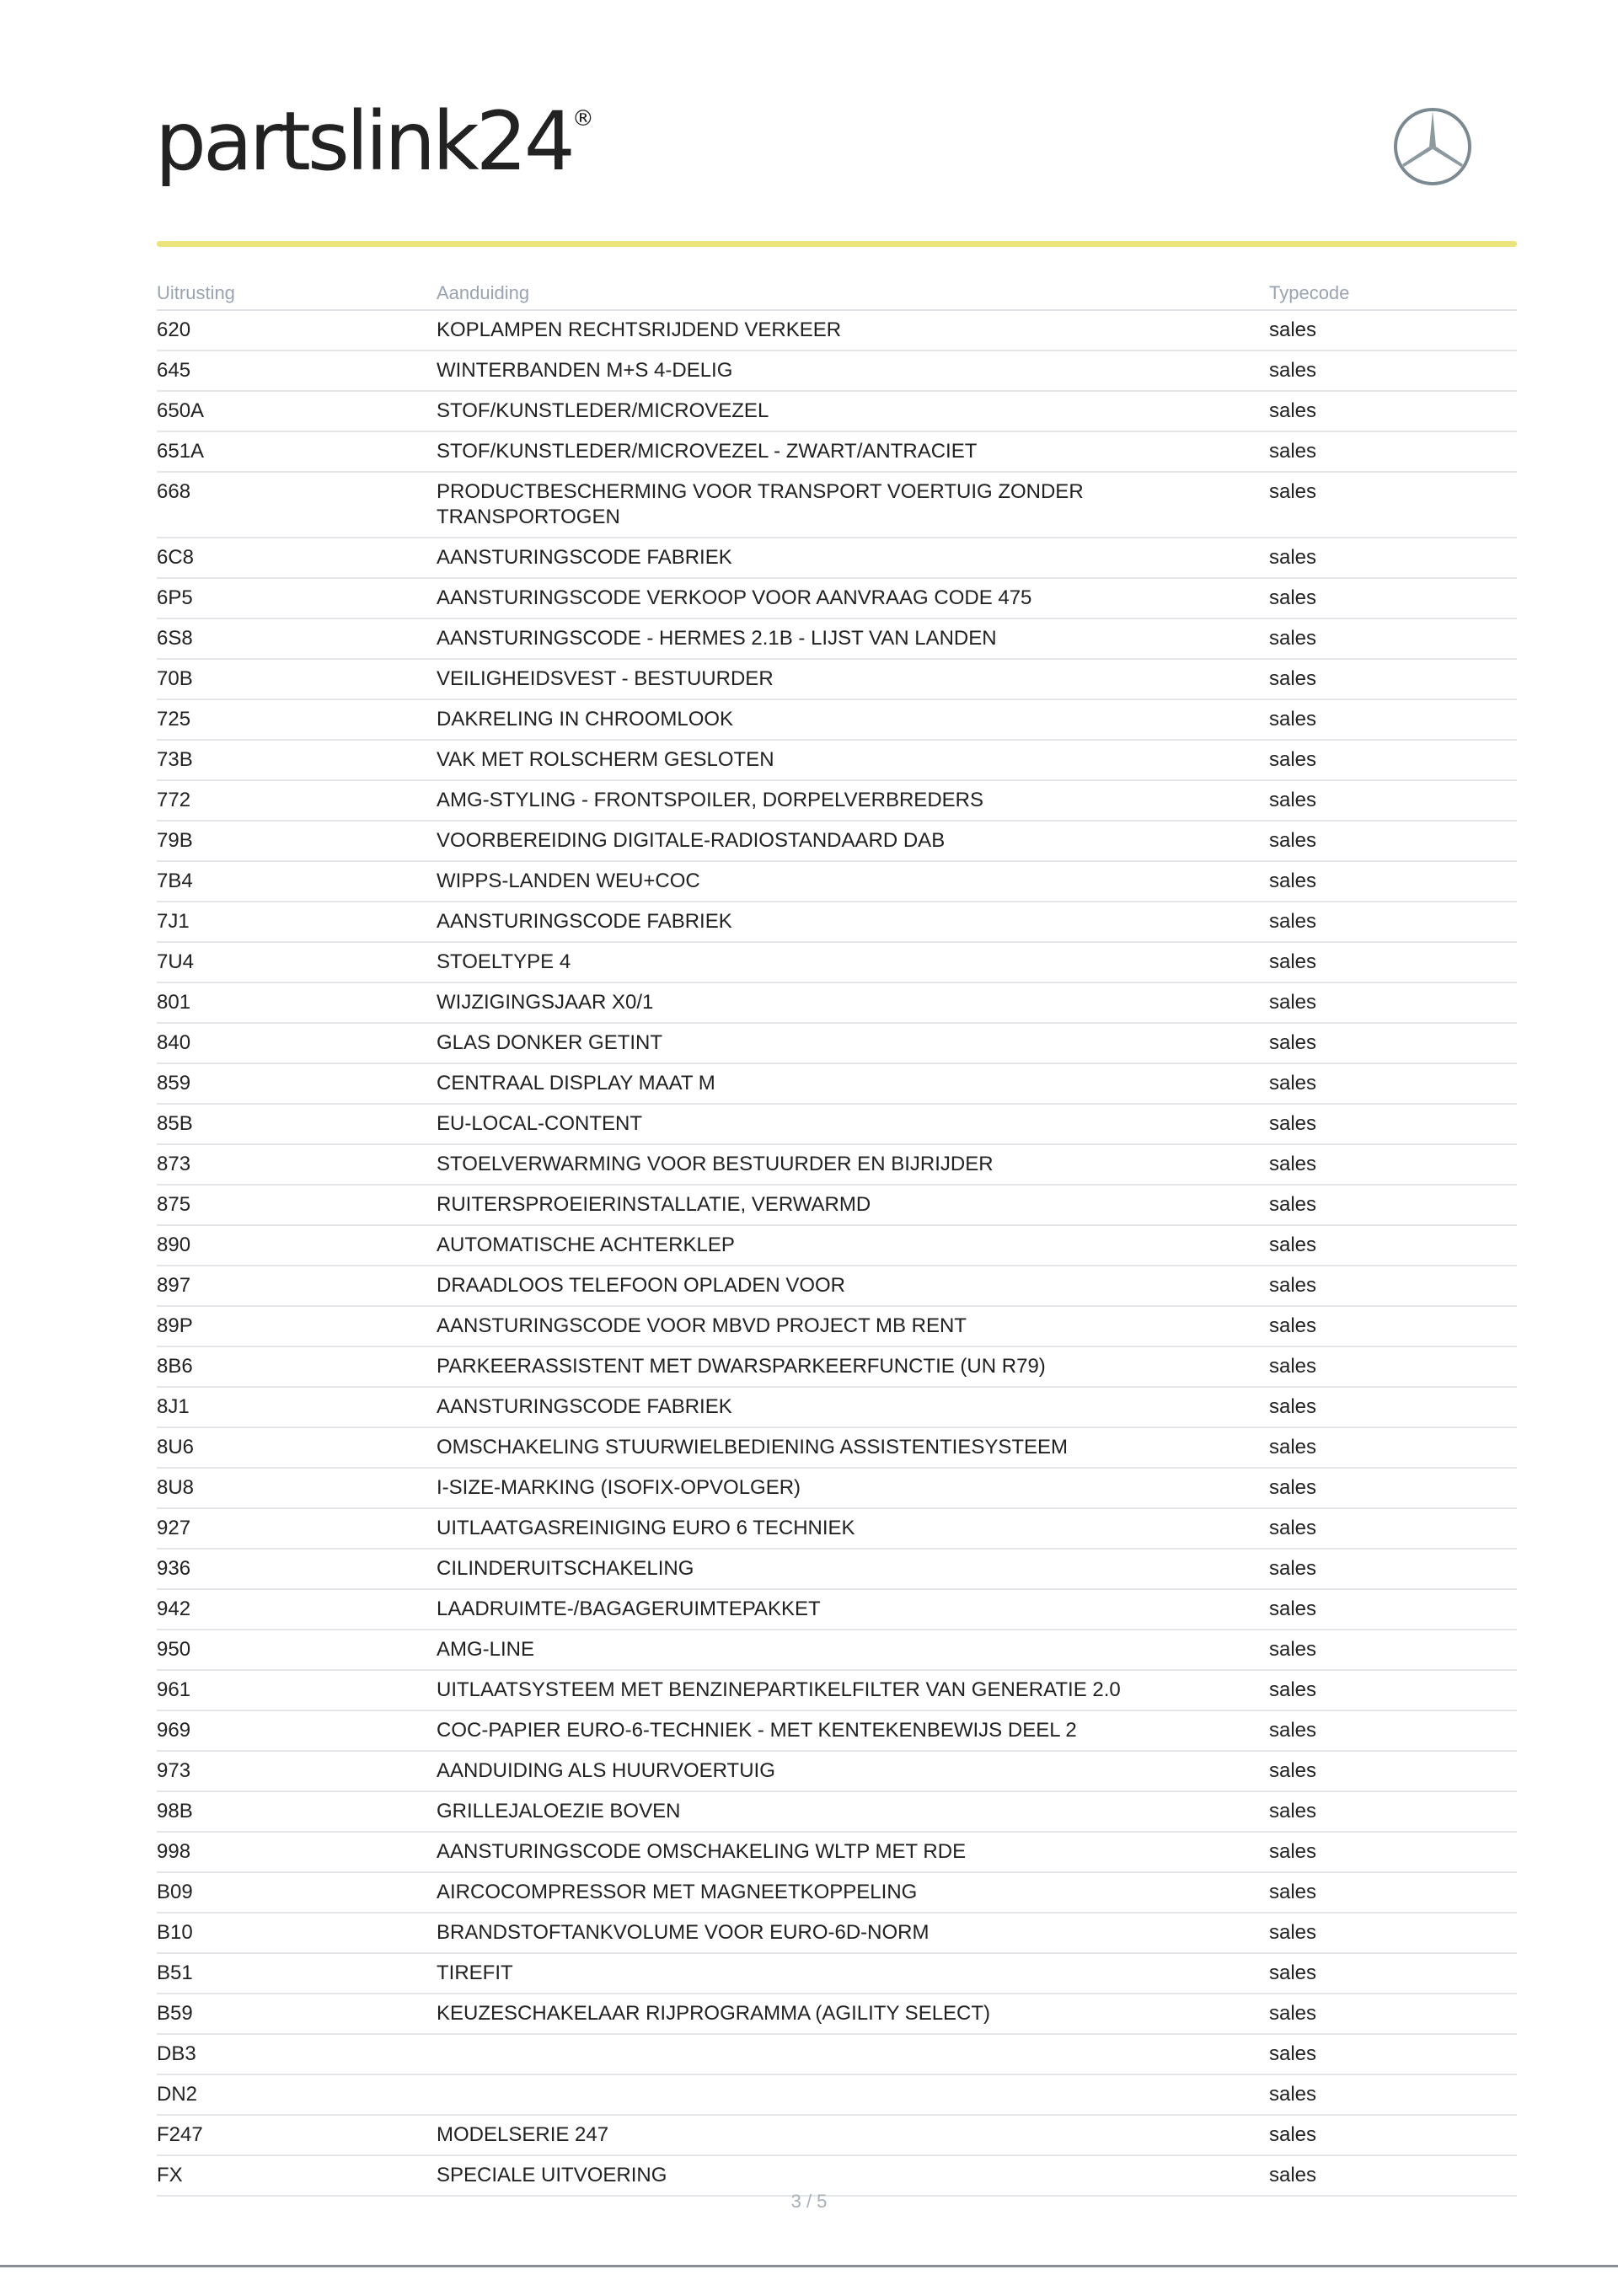  What do you see at coordinates (853, 371) in the screenshot?
I see `cell-description: WINTERBANDEN M+S 4-DELIG` at bounding box center [853, 371].